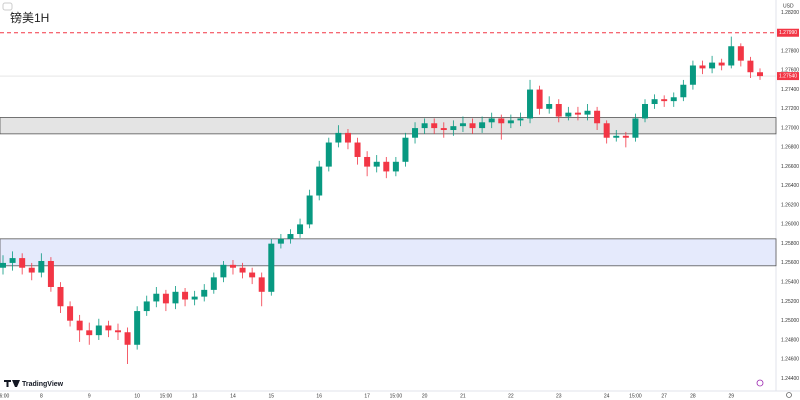 Image resolution: width=800 pixels, height=400 pixels. What do you see at coordinates (607, 396) in the screenshot?
I see `x-tick-label: 24` at bounding box center [607, 396].